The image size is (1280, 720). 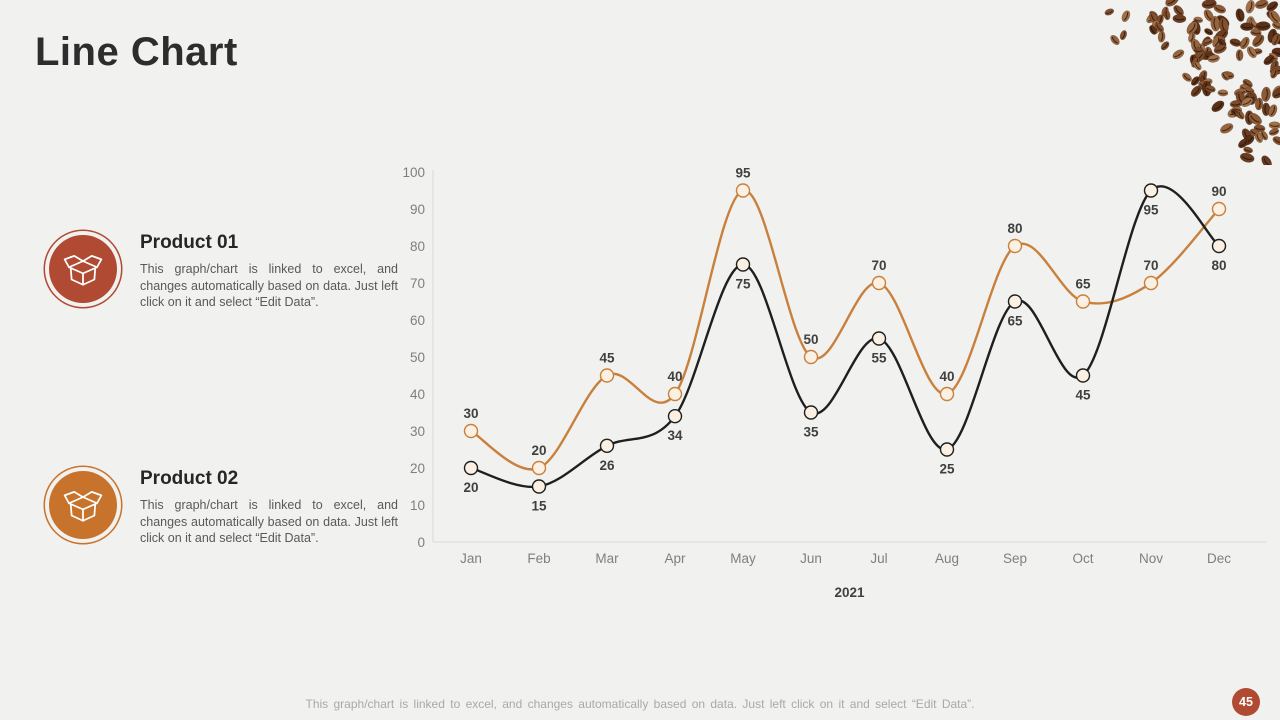 I want to click on x-tick-label: Jul, so click(x=878, y=558).